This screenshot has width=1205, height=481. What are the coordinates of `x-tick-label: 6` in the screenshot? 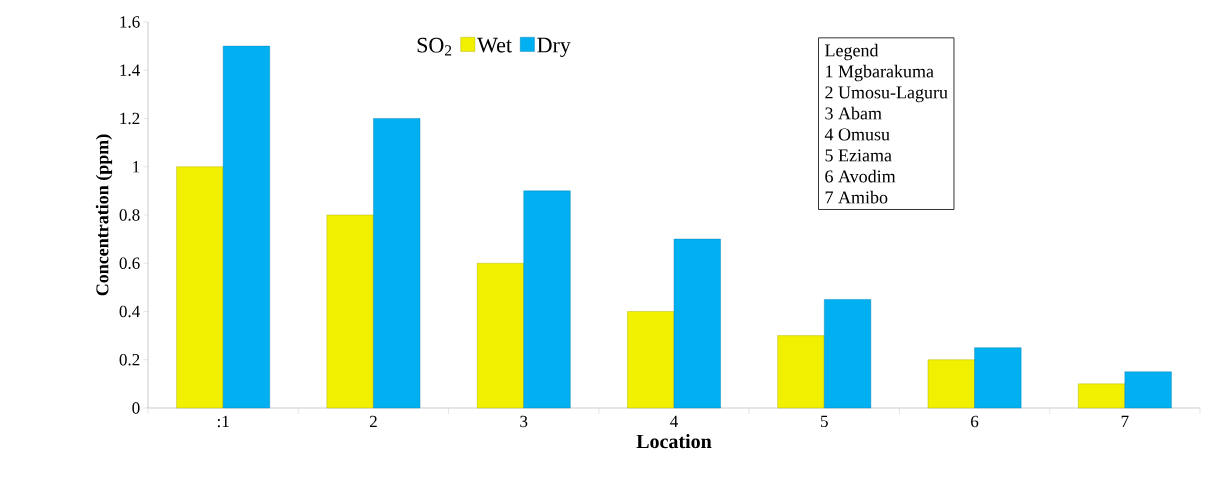 It's located at (975, 421).